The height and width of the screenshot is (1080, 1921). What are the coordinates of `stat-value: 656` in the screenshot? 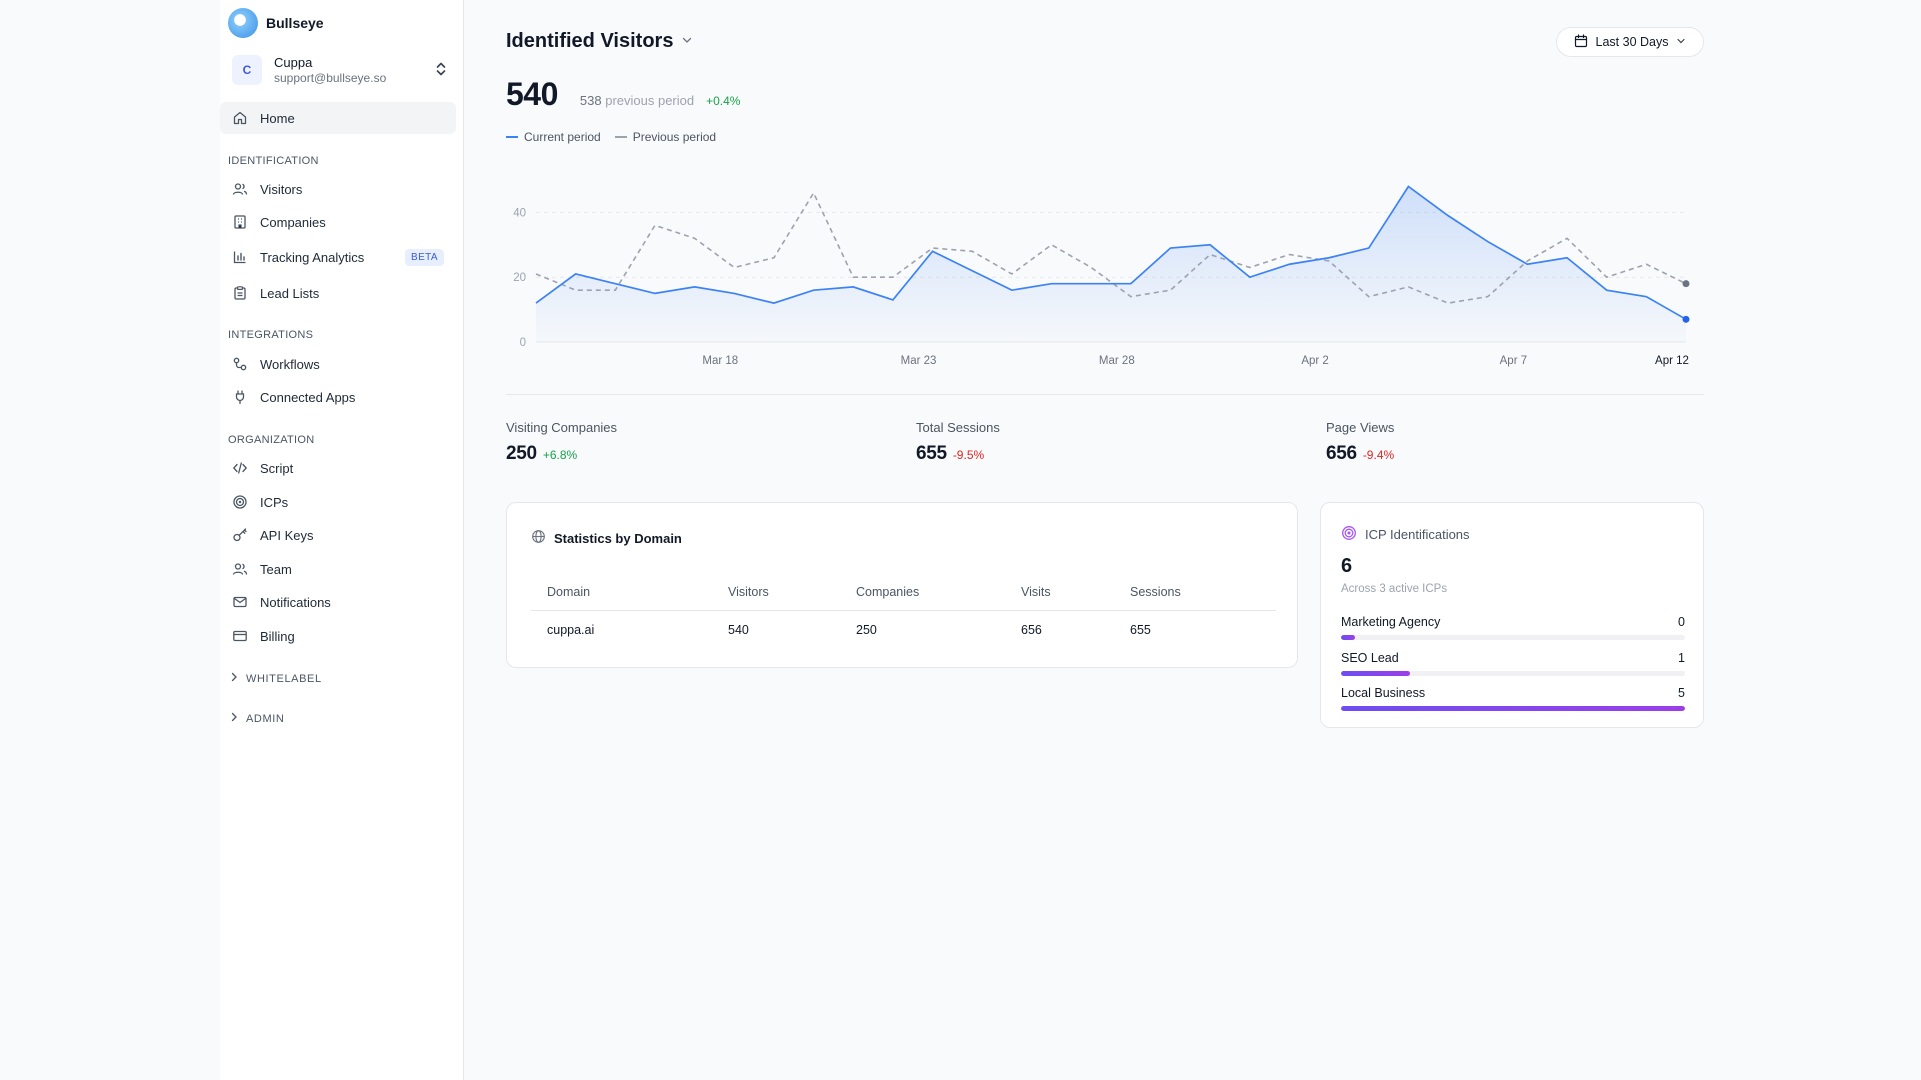 It's located at (1341, 453).